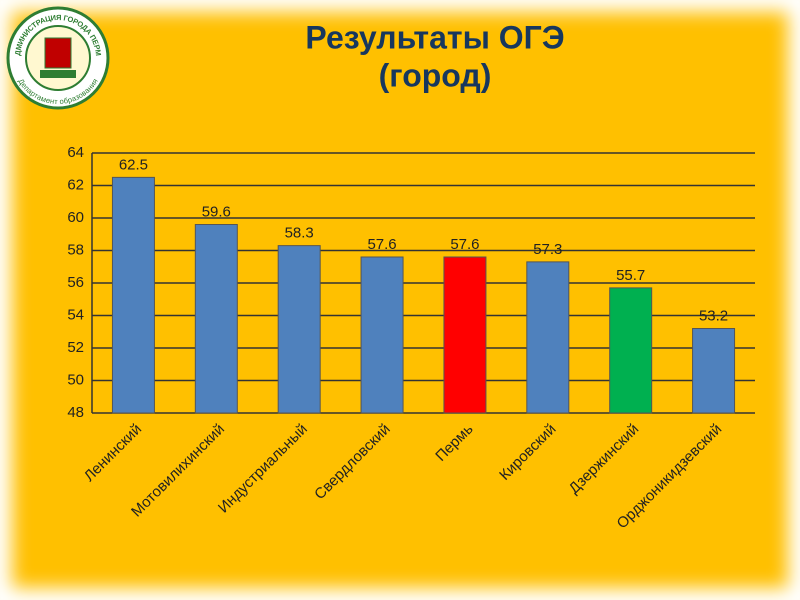 This screenshot has height=600, width=800. I want to click on value-label: 59.6, so click(216, 211).